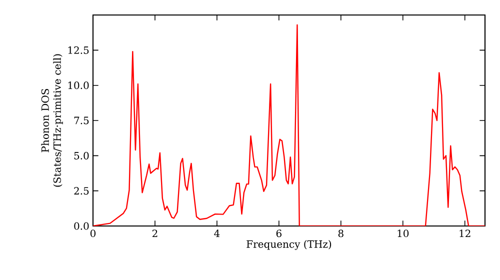 The width and height of the screenshot is (500, 280). I want to click on y-tick-label: 10.0, so click(78, 86).